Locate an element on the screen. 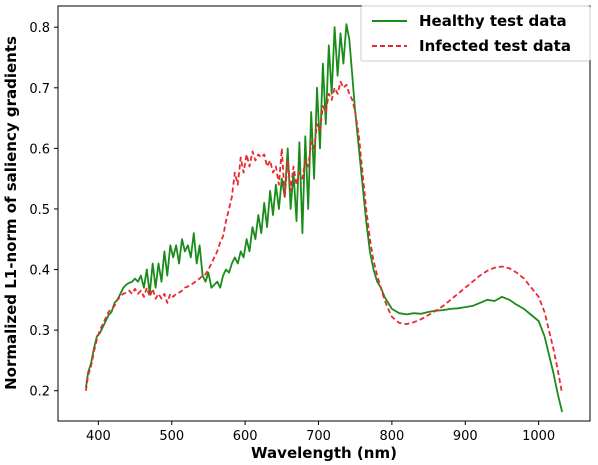 This screenshot has height=465, width=598. x-tick-label: 800 is located at coordinates (391, 436).